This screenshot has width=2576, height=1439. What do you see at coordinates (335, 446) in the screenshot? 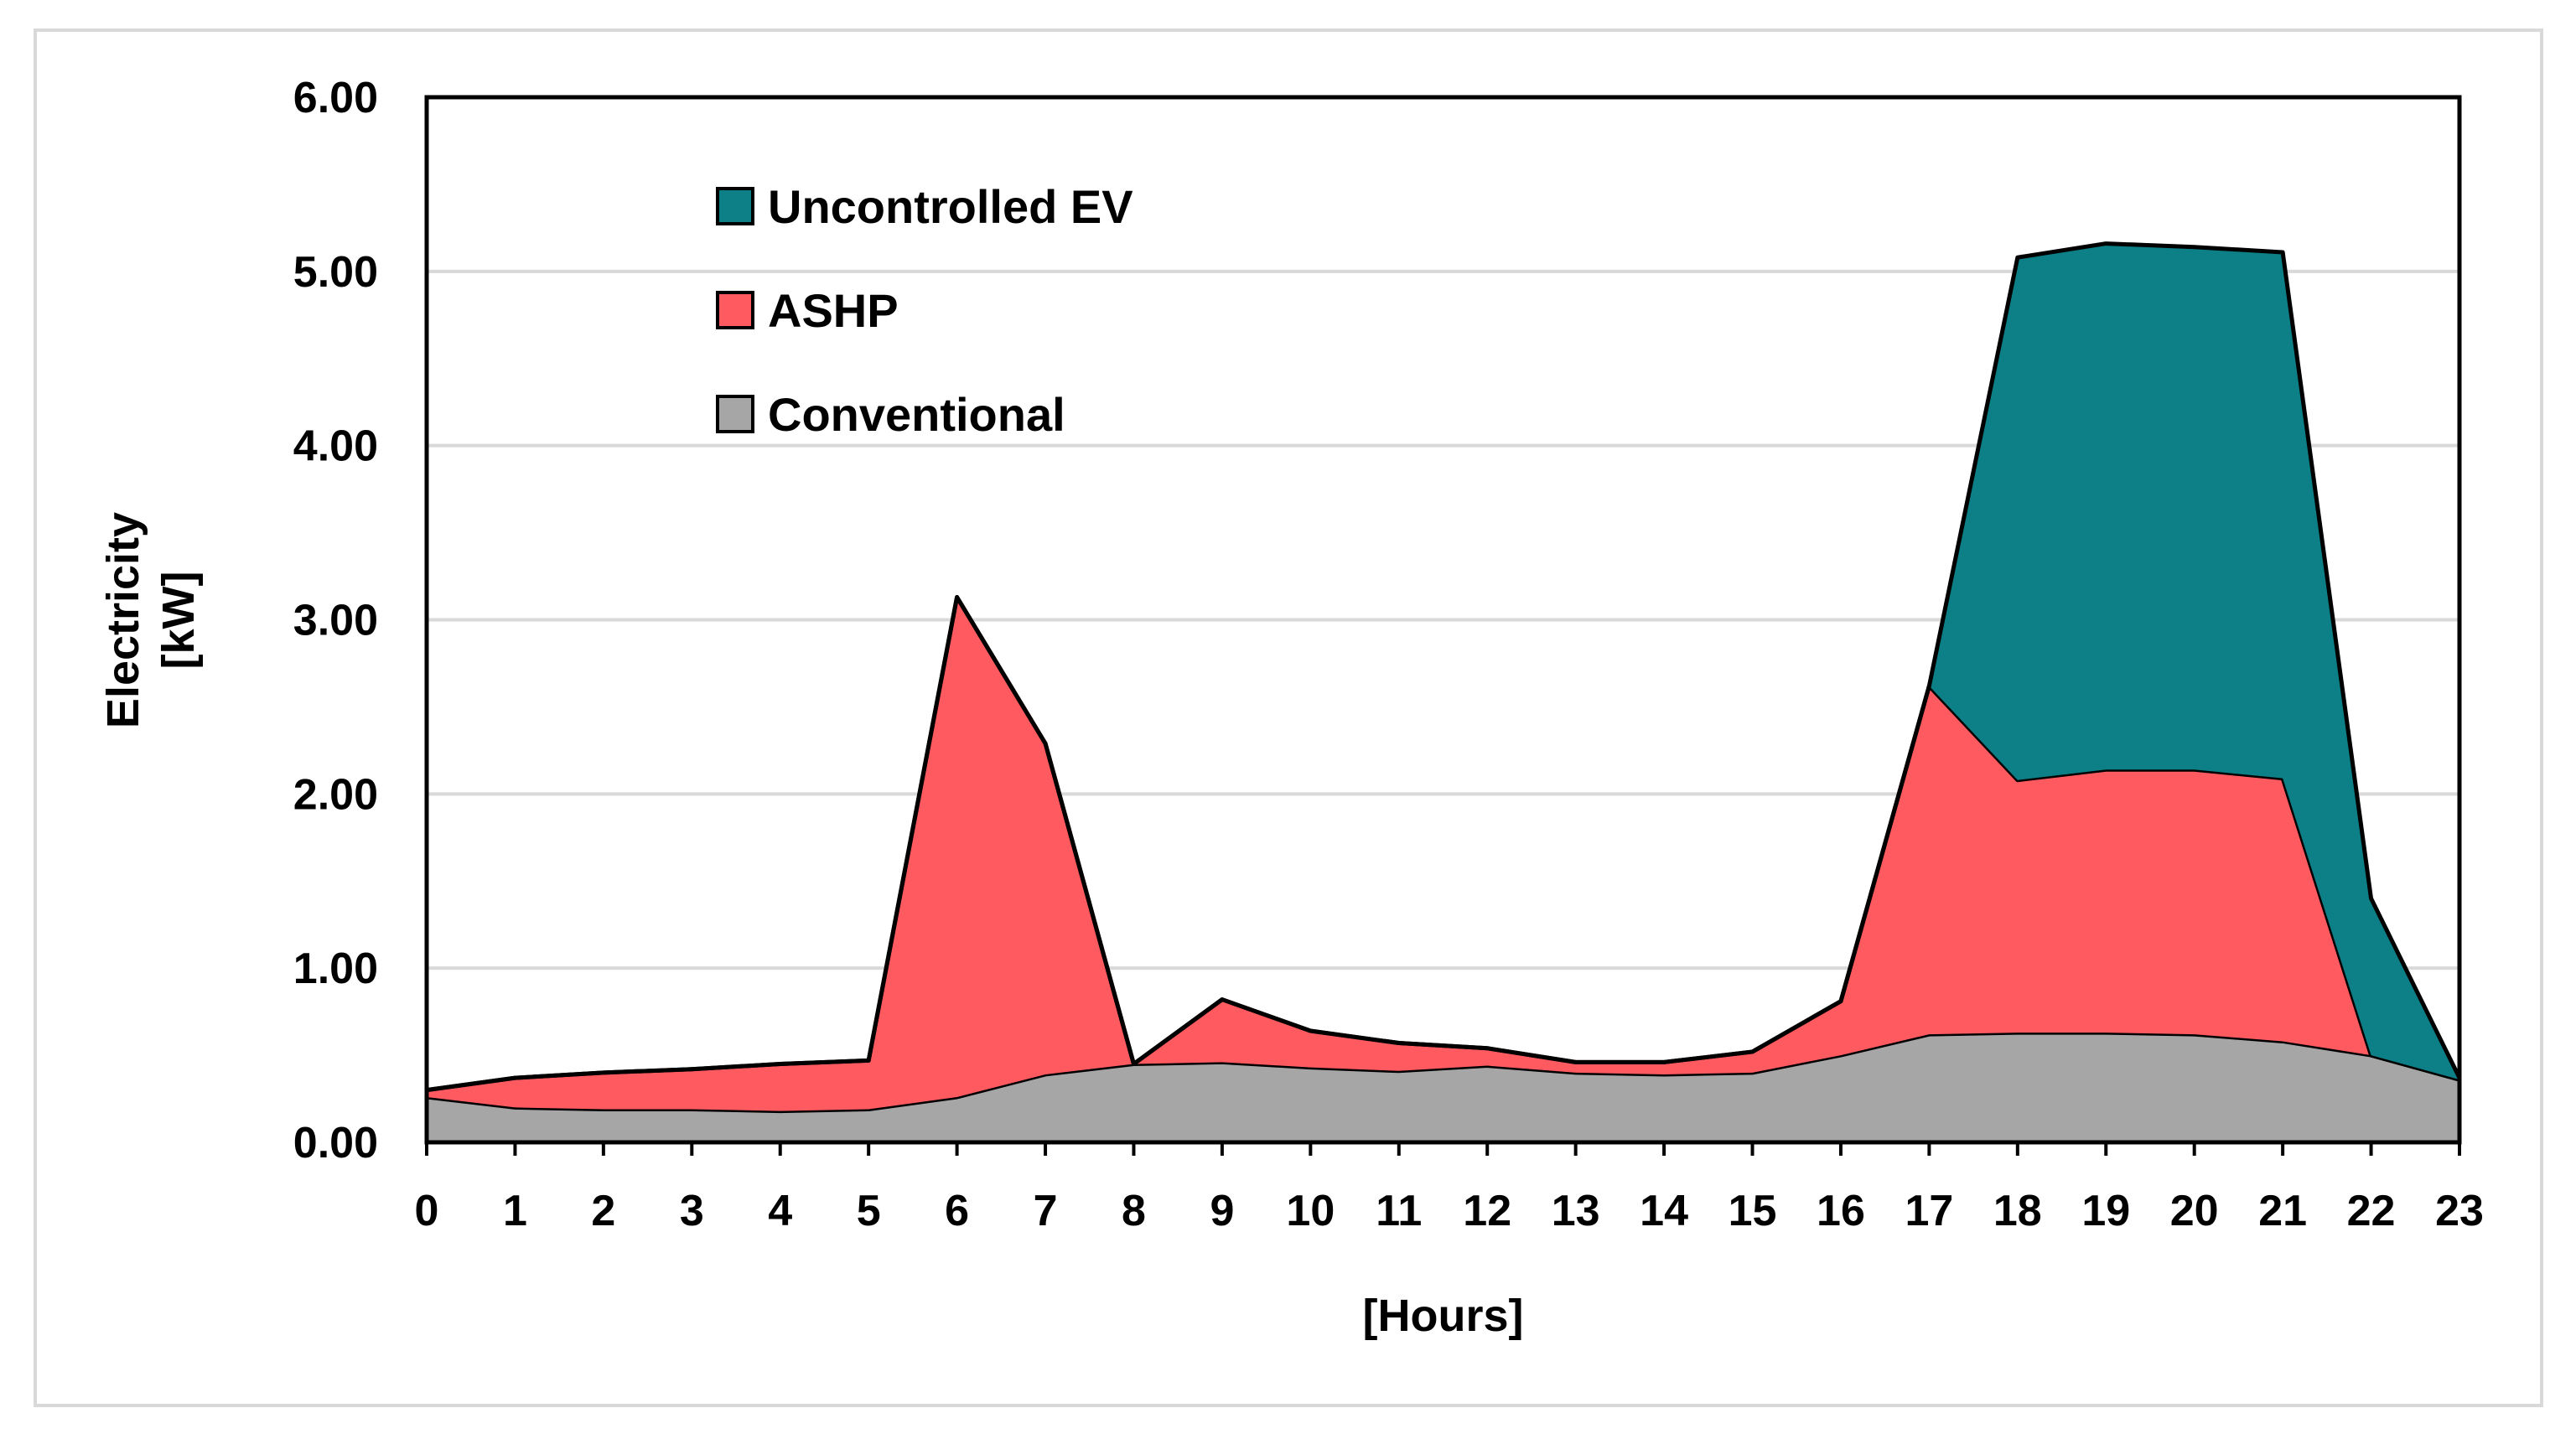
I see `y-tick-label: 4.00` at bounding box center [335, 446].